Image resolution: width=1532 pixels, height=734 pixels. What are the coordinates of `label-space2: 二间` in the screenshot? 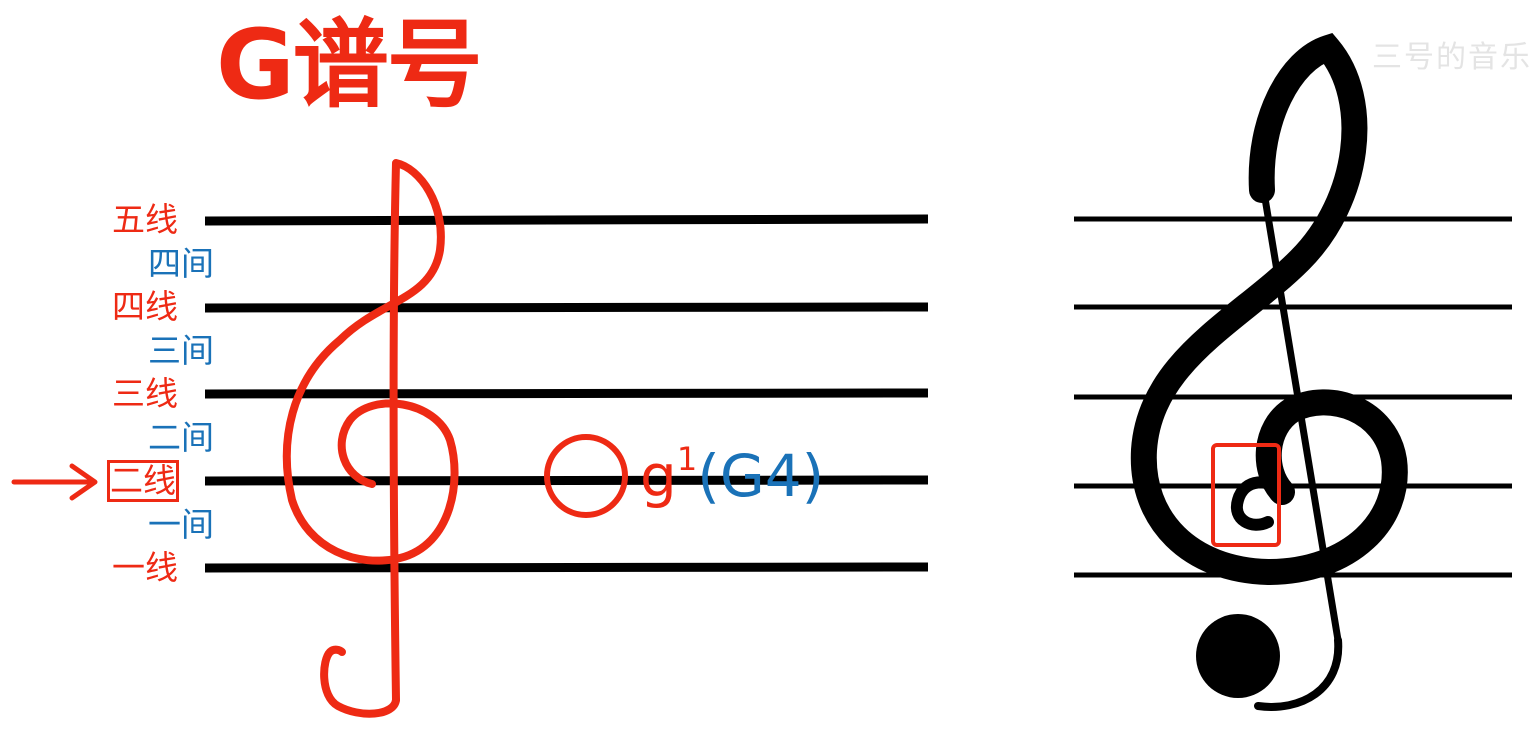 It's located at (181, 437).